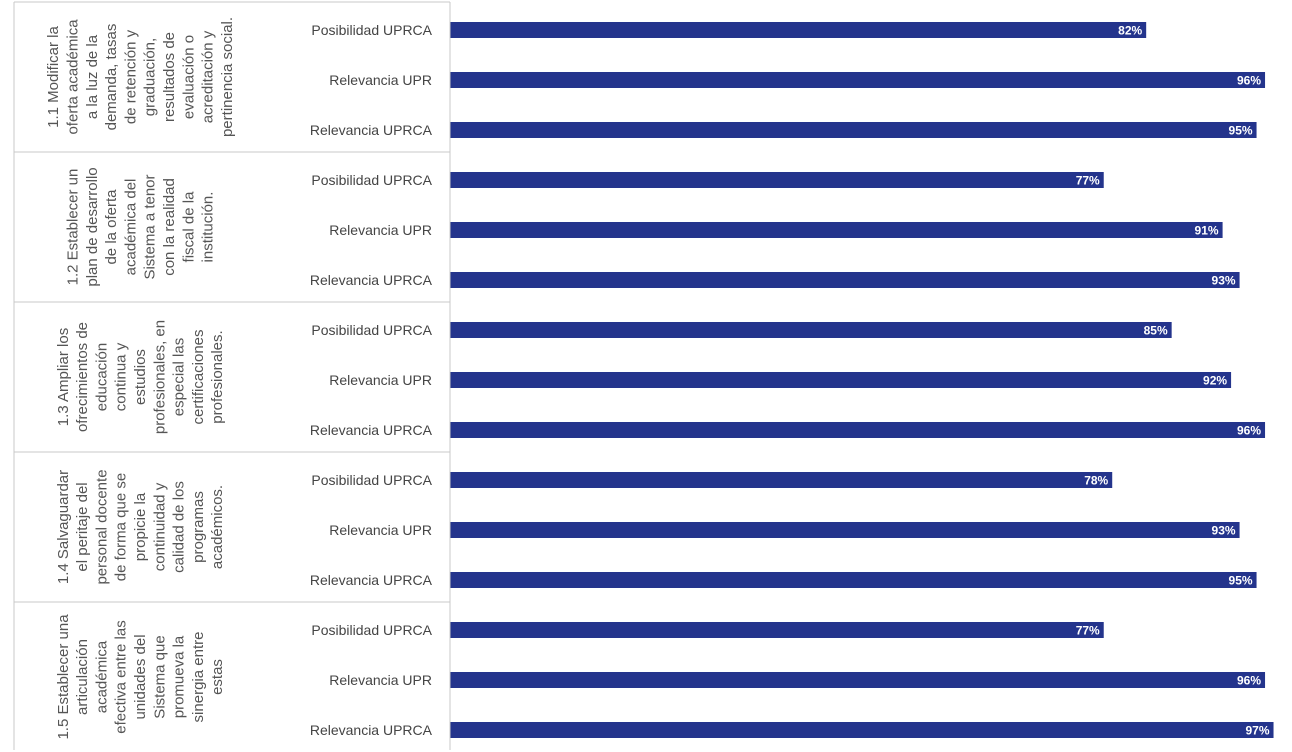  What do you see at coordinates (121, 676) in the screenshot?
I see `group-label-line: efectiva entre las` at bounding box center [121, 676].